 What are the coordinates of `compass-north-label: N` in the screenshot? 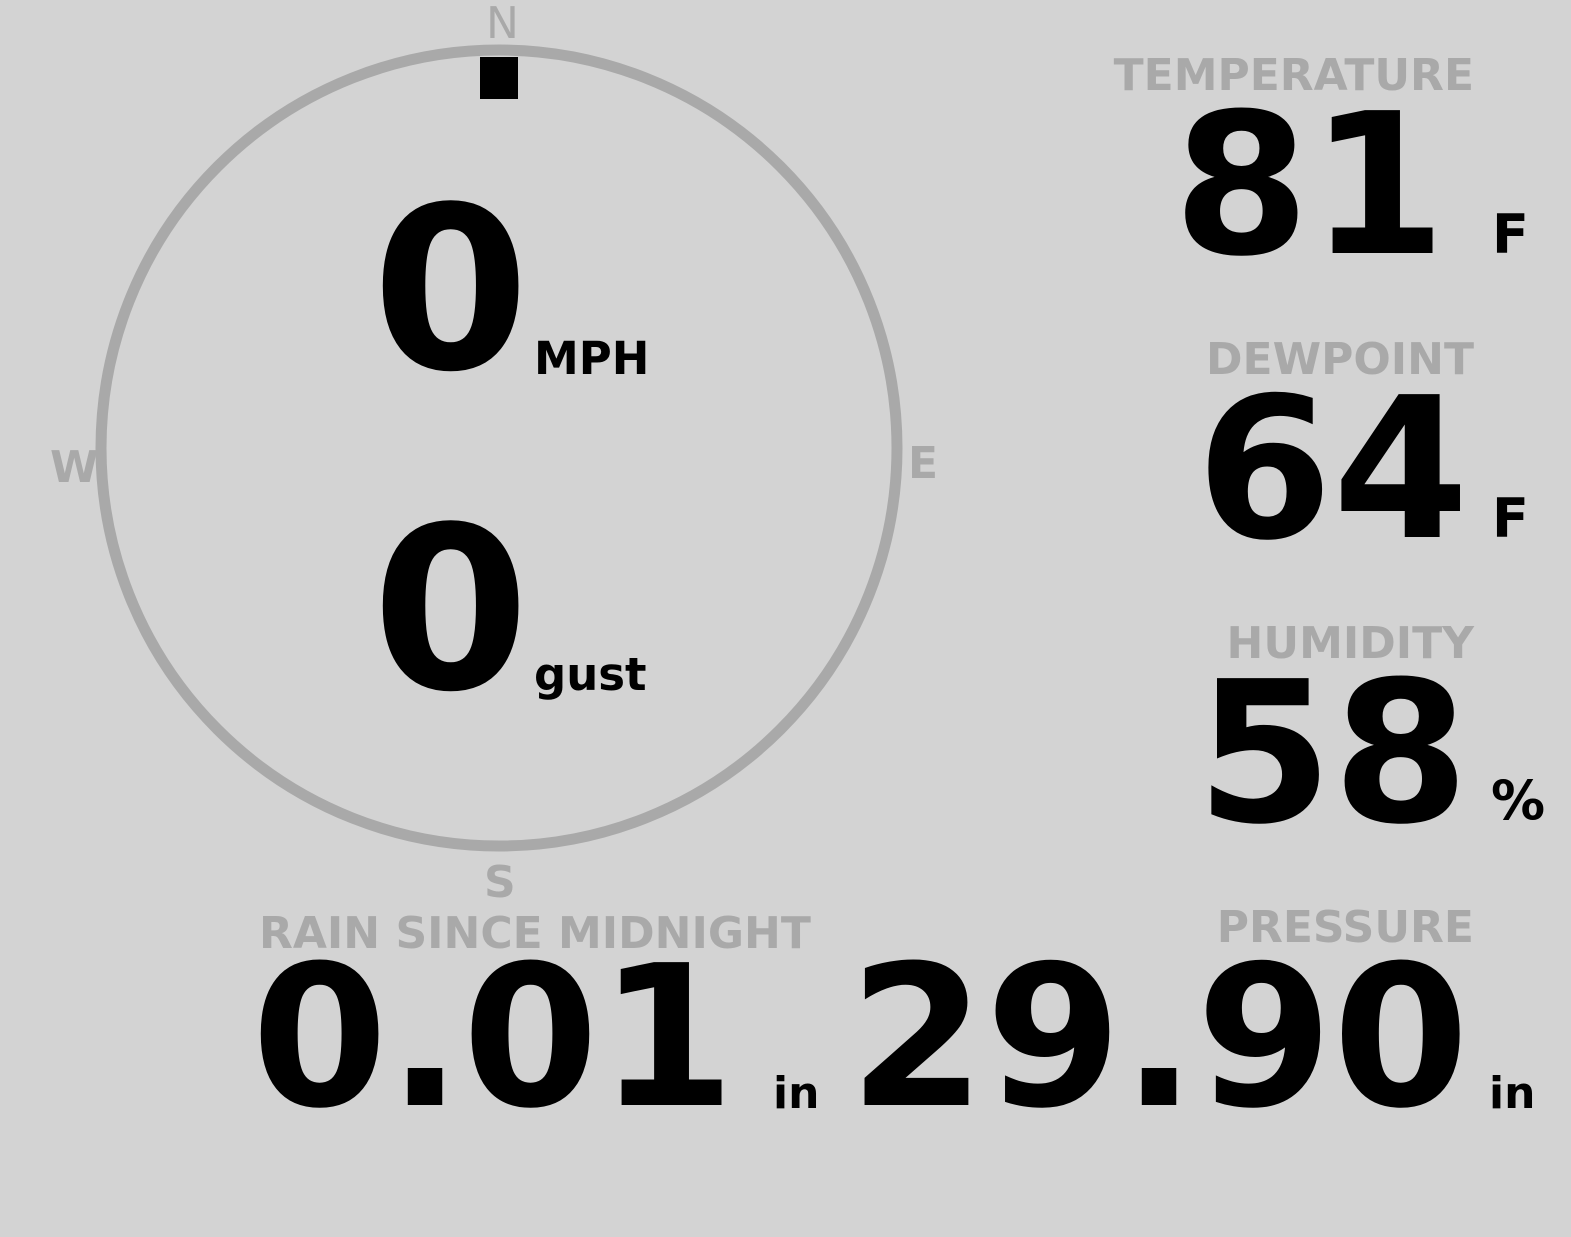 It's located at (502, 24).